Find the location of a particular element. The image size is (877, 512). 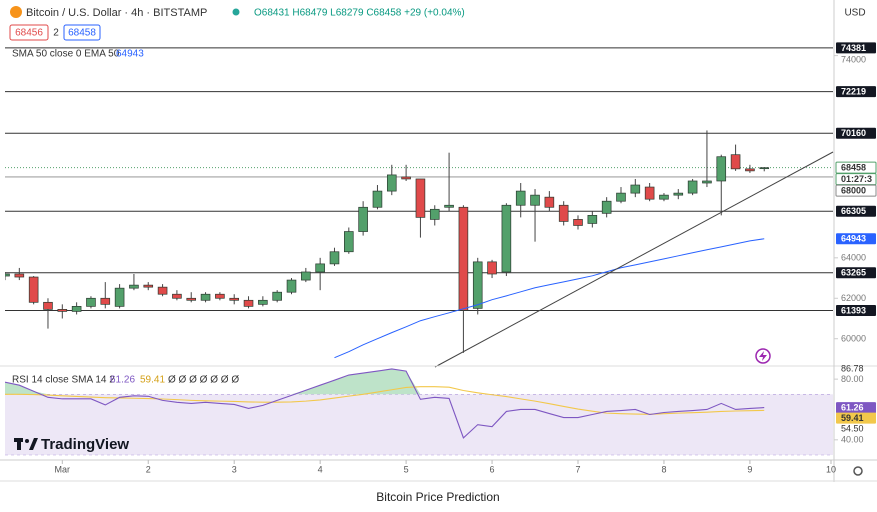

rsi-inputs: Ø Ø Ø Ø Ø Ø Ø is located at coordinates (203, 380).